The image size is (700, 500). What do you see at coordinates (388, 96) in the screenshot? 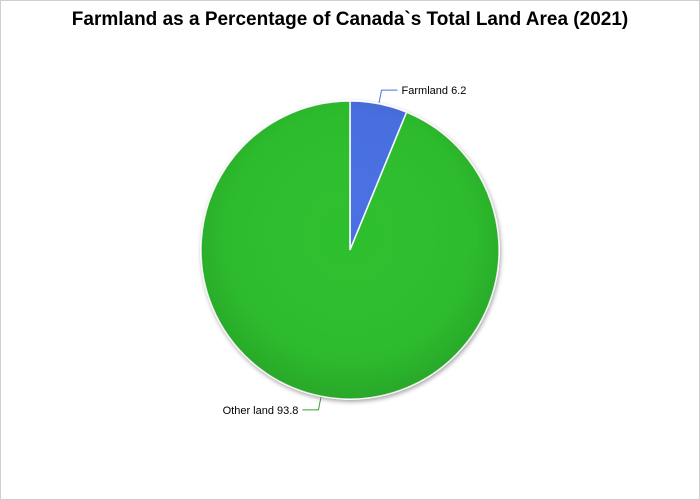
I see `leader-line-farmland` at bounding box center [388, 96].